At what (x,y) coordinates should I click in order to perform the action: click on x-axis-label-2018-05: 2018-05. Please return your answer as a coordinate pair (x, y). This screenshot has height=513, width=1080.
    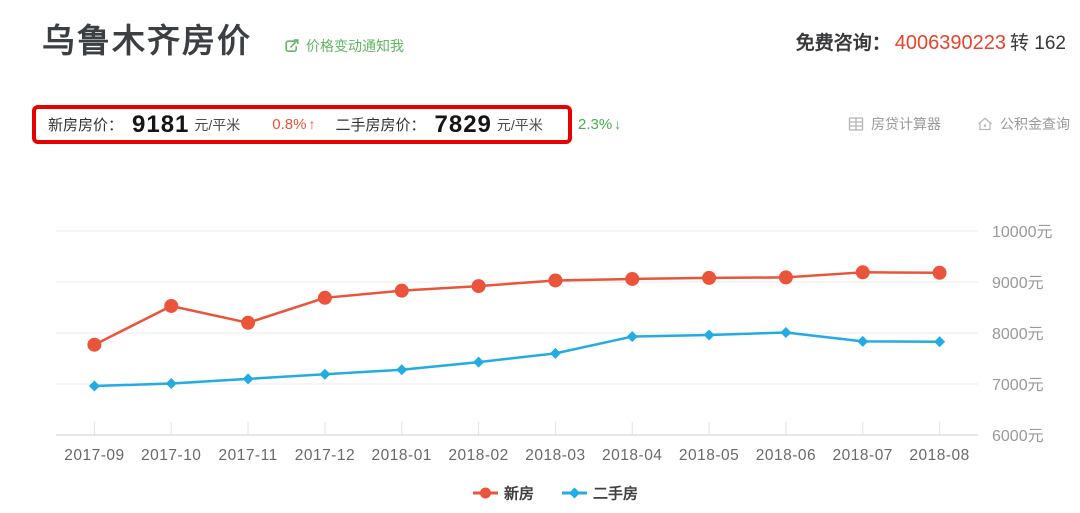
    Looking at the image, I should click on (709, 455).